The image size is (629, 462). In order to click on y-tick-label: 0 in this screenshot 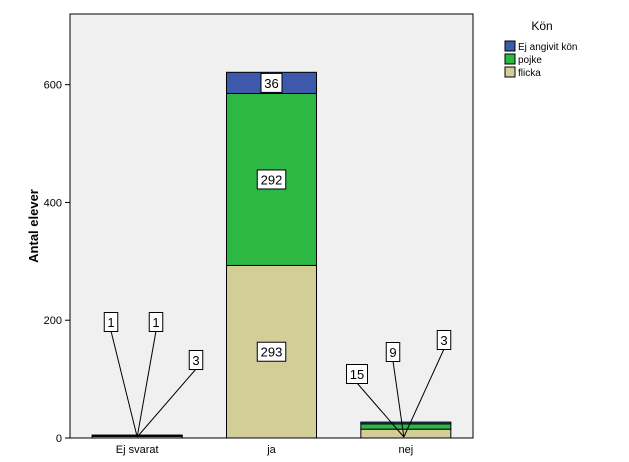, I will do `click(59, 439)`.